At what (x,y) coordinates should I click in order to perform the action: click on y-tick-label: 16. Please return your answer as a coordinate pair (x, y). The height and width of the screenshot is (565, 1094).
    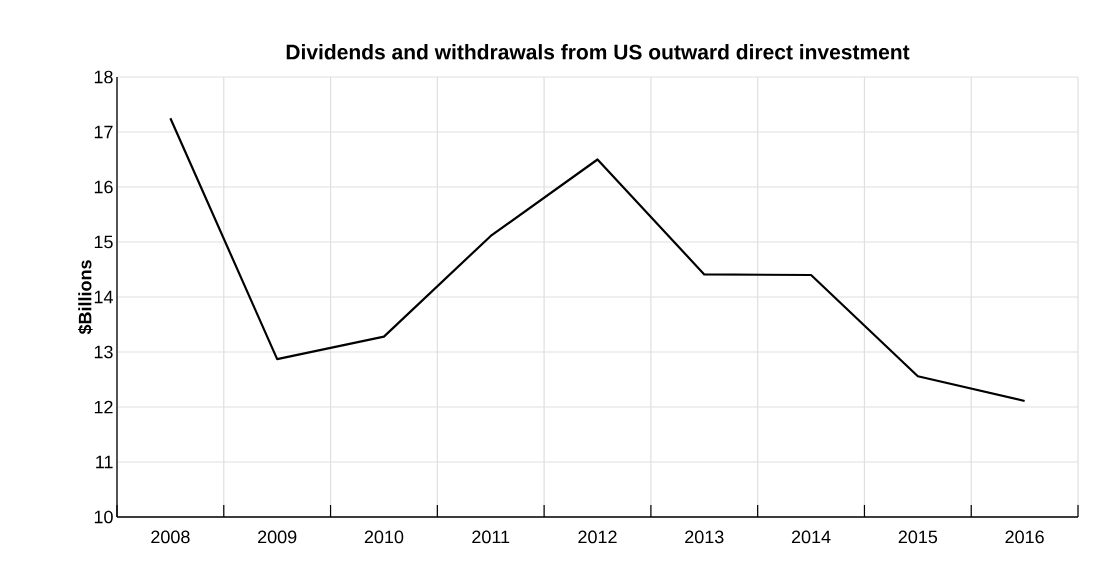
    Looking at the image, I should click on (103, 187).